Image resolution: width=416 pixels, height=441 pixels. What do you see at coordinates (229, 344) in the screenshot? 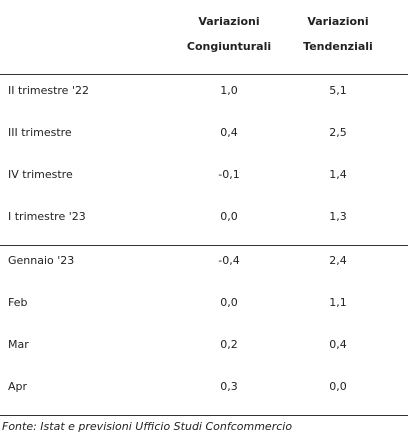
I see `cell-value: 0,2` at bounding box center [229, 344].